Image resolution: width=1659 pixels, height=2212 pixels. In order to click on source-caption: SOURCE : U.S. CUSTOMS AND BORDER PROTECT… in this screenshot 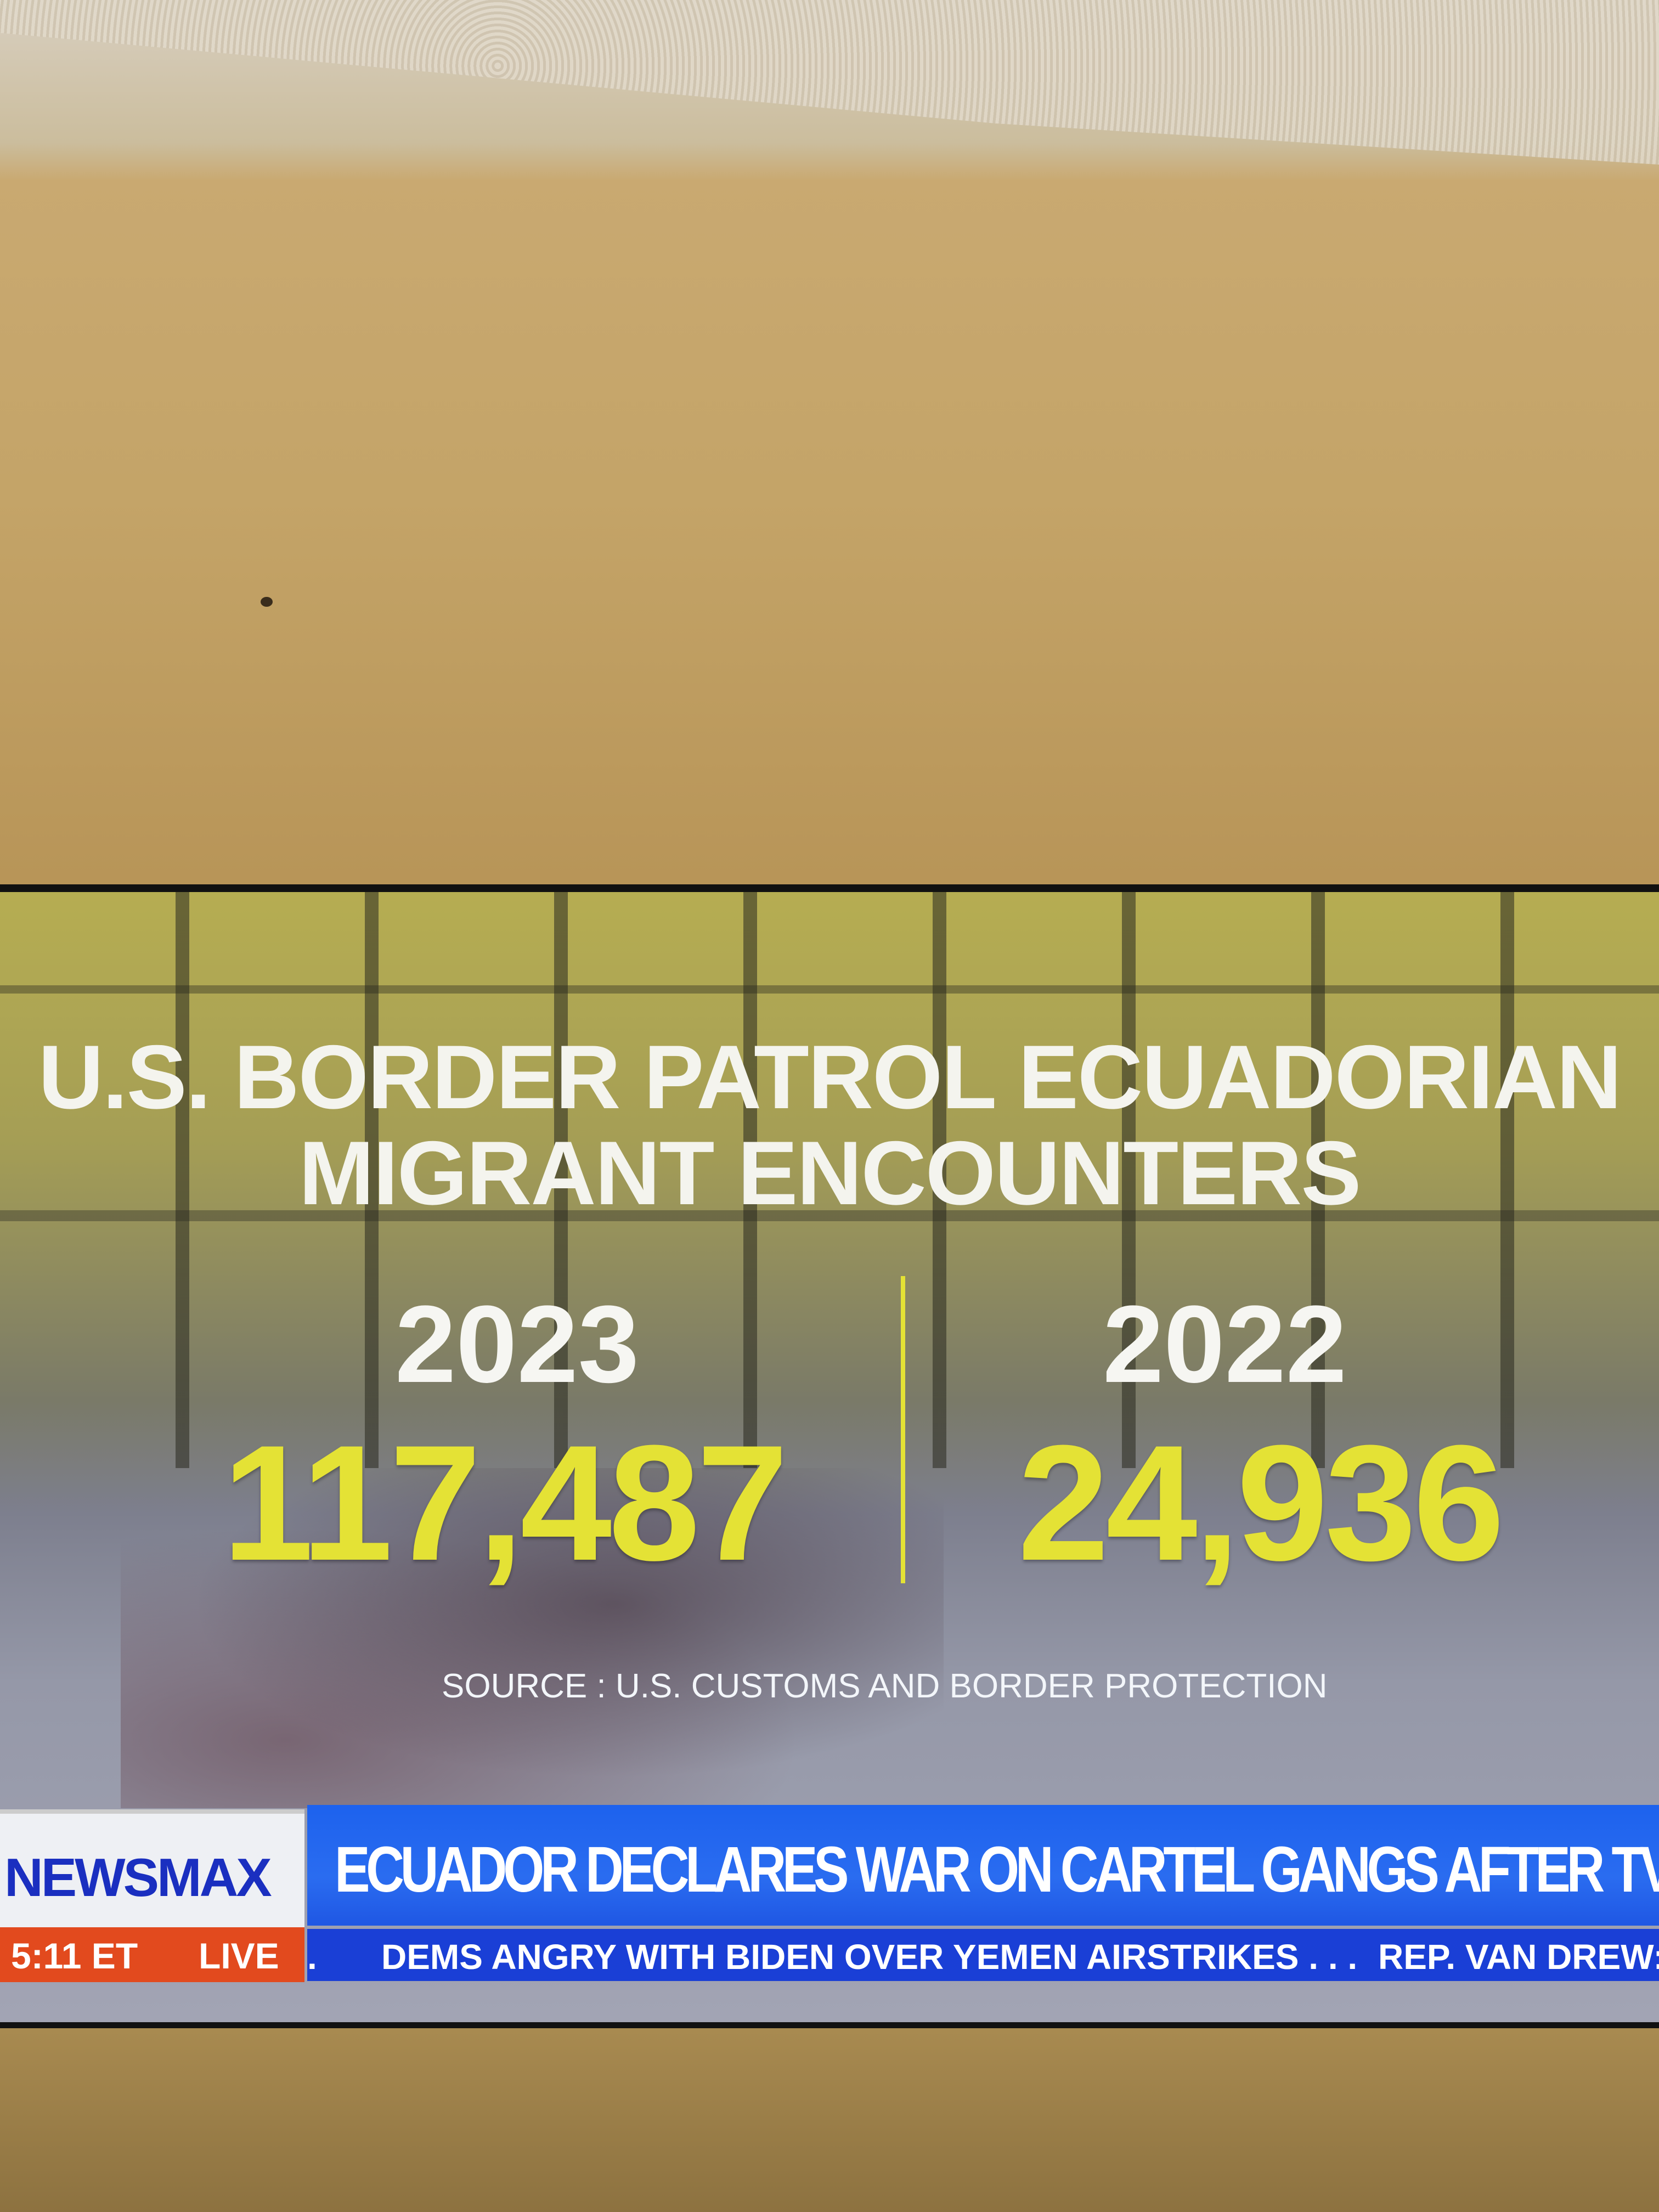, I will do `click(885, 1686)`.